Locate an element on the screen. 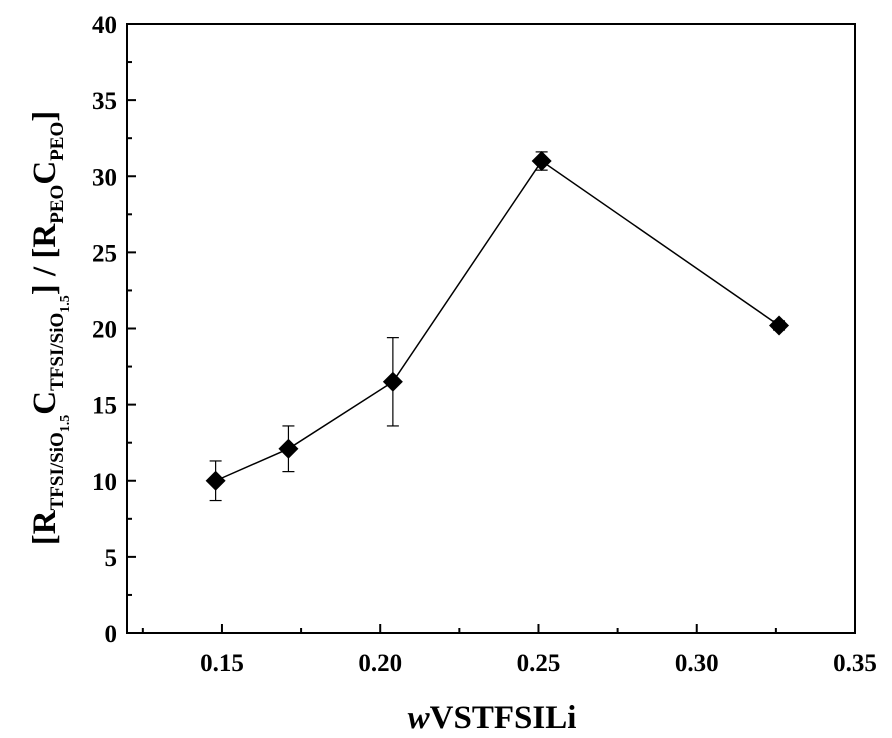 The image size is (892, 738). x-tick-label: 0.25 is located at coordinates (539, 663).